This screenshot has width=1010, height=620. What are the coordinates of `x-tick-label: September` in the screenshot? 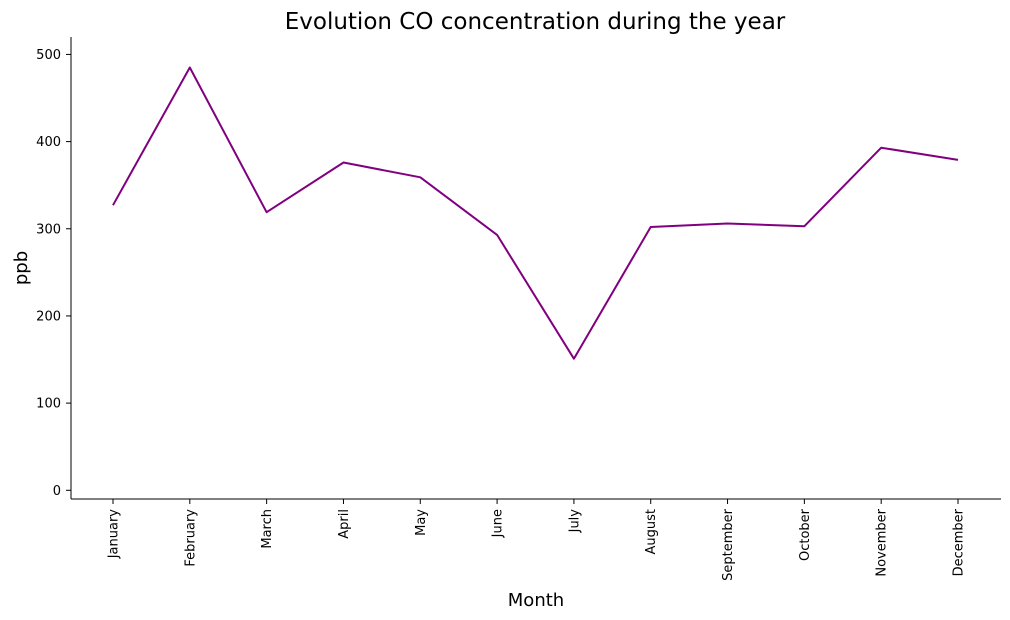 It's located at (728, 544).